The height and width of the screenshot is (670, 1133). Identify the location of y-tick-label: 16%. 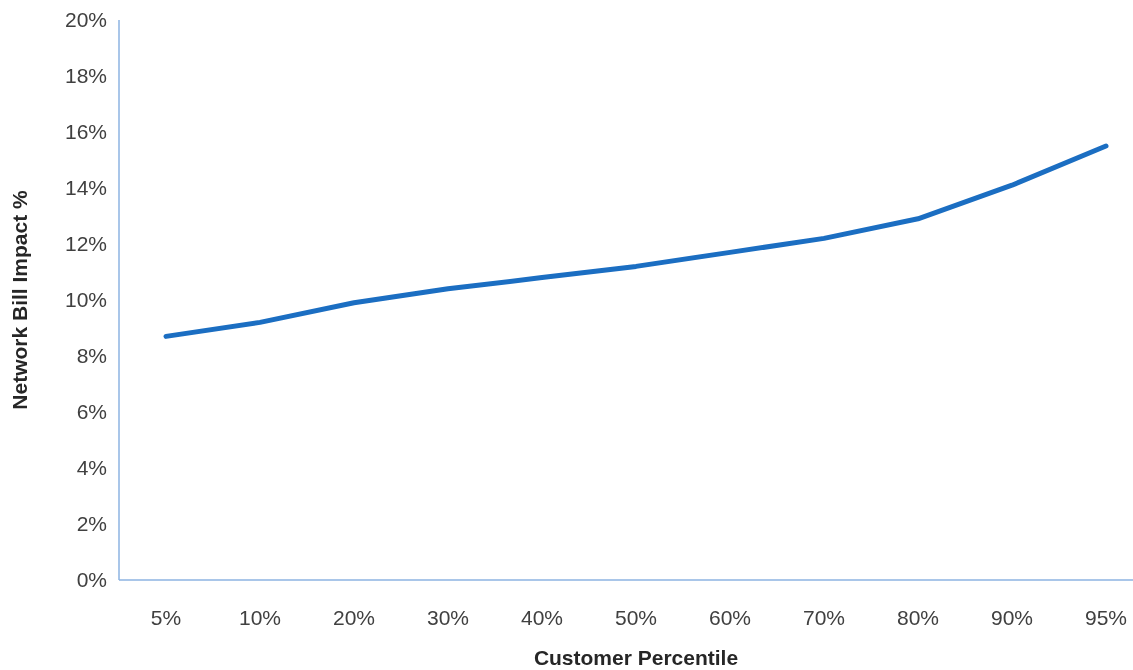
(85, 132).